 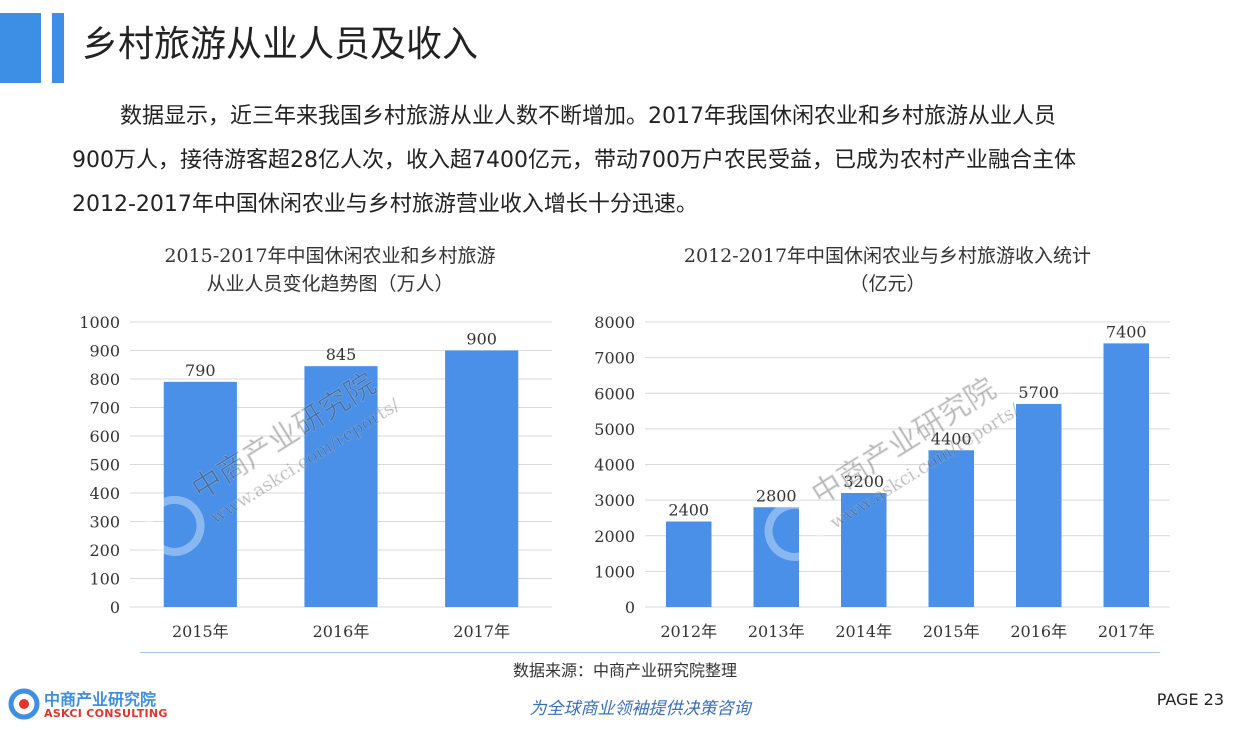 What do you see at coordinates (341, 631) in the screenshot?
I see `chart-1-xtick-label: 2016年` at bounding box center [341, 631].